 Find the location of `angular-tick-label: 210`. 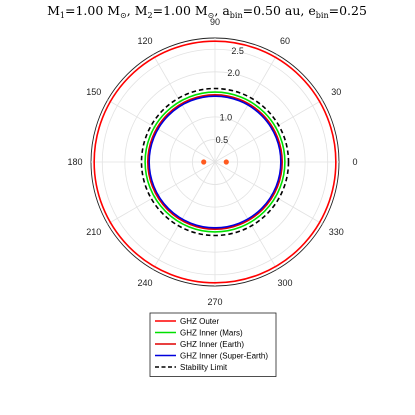

angular-tick-label: 210 is located at coordinates (93, 232).